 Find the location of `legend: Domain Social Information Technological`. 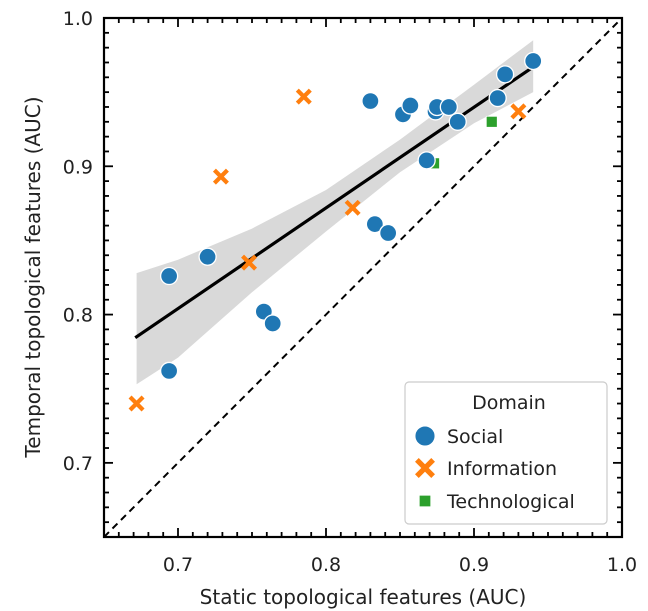

legend: Domain Social Information Technological is located at coordinates (506, 453).